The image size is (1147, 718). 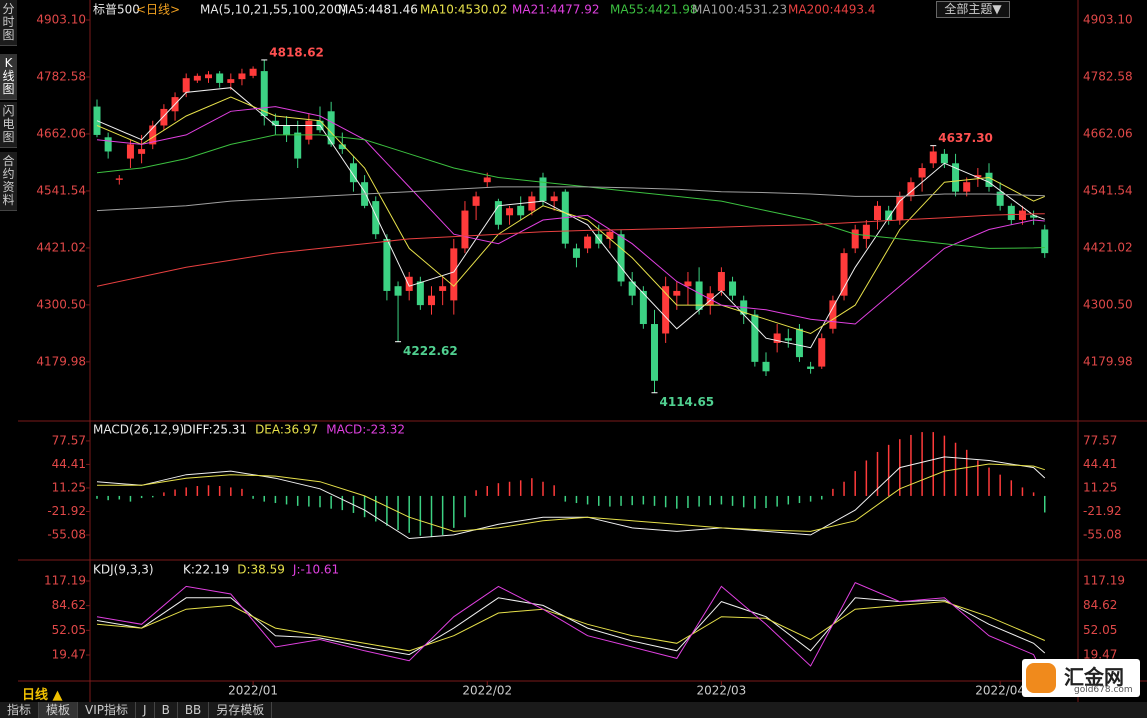 I want to click on legend-entry: MACD:-23.32, so click(x=365, y=430).